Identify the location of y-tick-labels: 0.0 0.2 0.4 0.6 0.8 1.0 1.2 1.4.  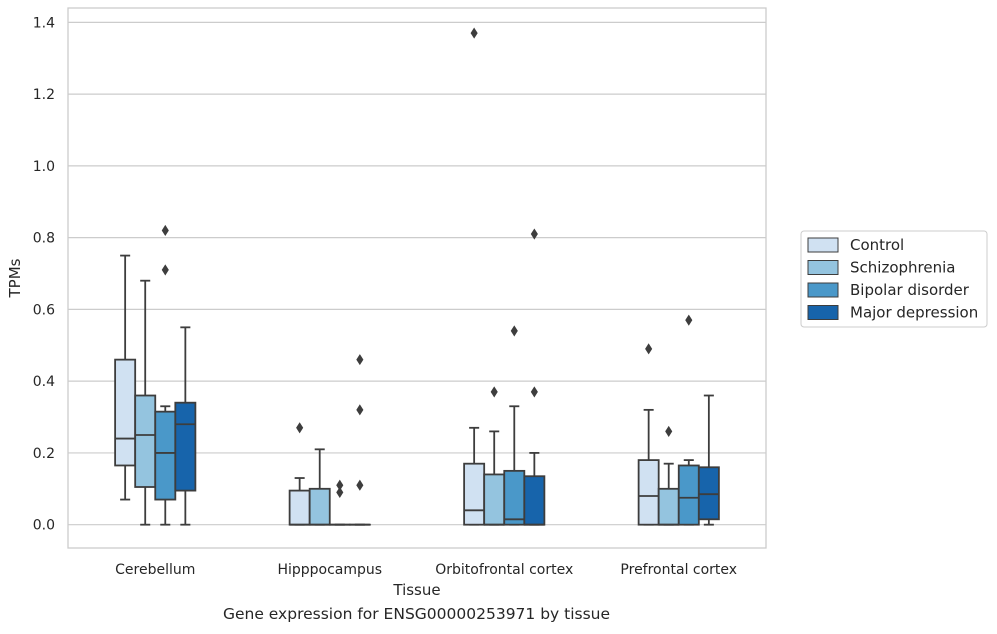
(44, 274).